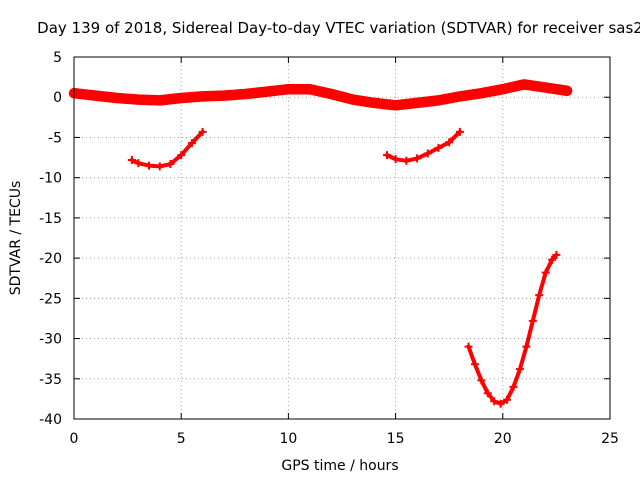 The width and height of the screenshot is (640, 480). Describe the element at coordinates (50, 420) in the screenshot. I see `y-tick-label: -40` at that location.